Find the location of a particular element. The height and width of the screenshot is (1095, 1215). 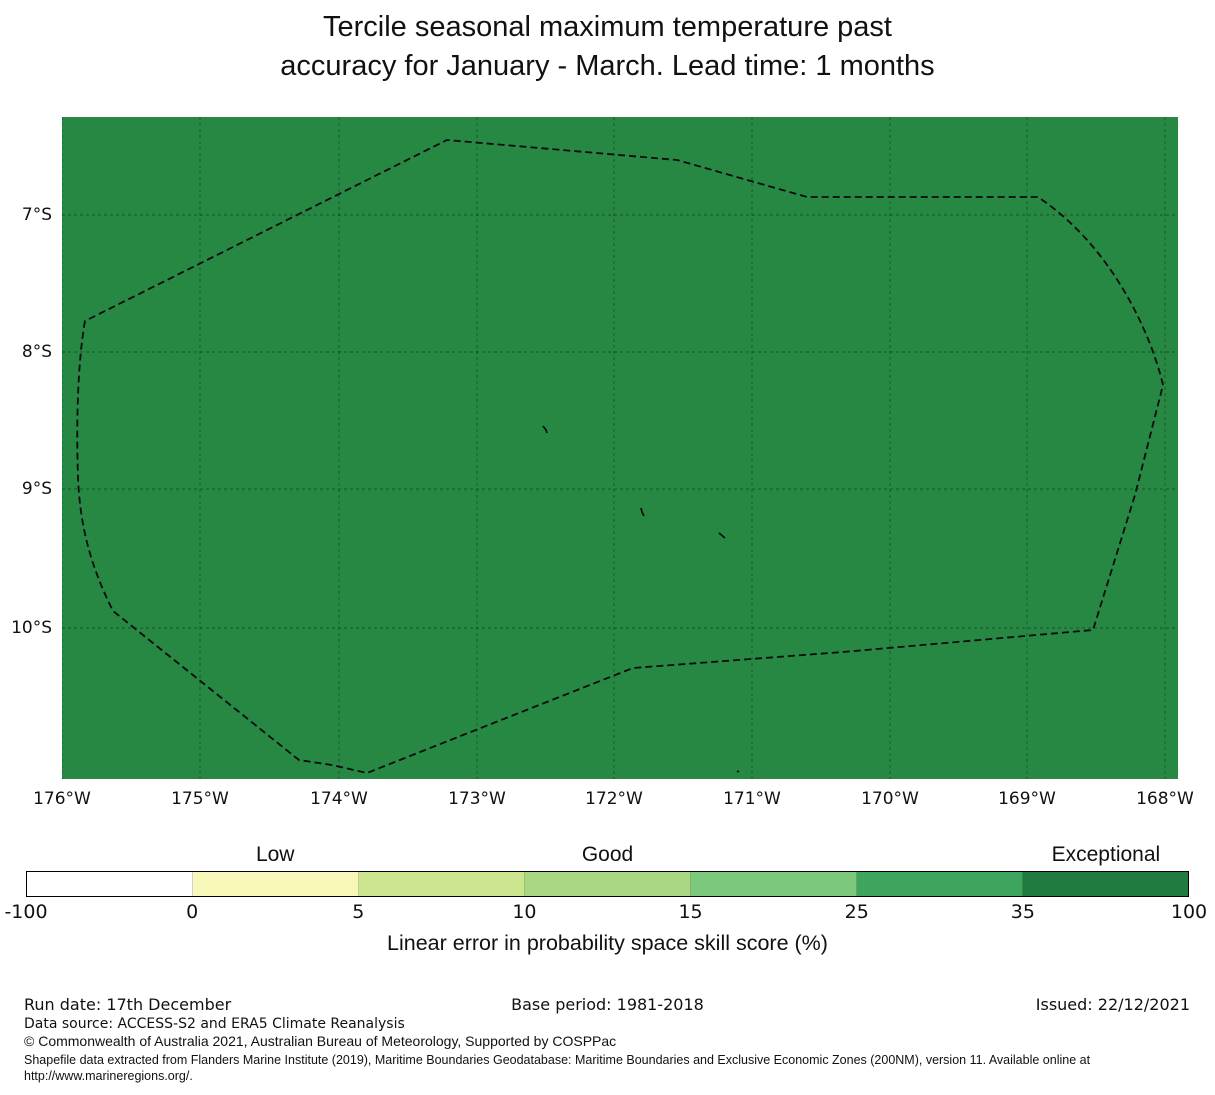

x-tick-label: 168°W is located at coordinates (1165, 799).